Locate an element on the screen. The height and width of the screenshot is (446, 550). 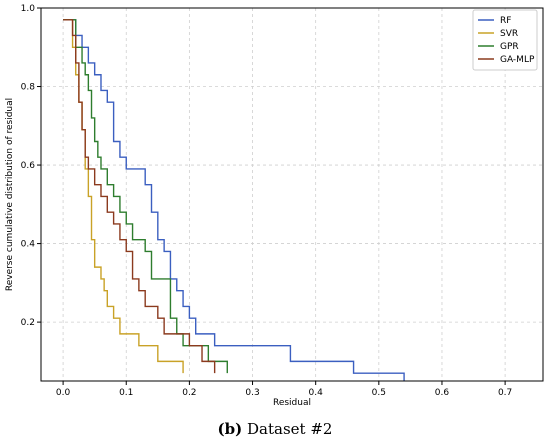
caption-label: (b) is located at coordinates (230, 429).